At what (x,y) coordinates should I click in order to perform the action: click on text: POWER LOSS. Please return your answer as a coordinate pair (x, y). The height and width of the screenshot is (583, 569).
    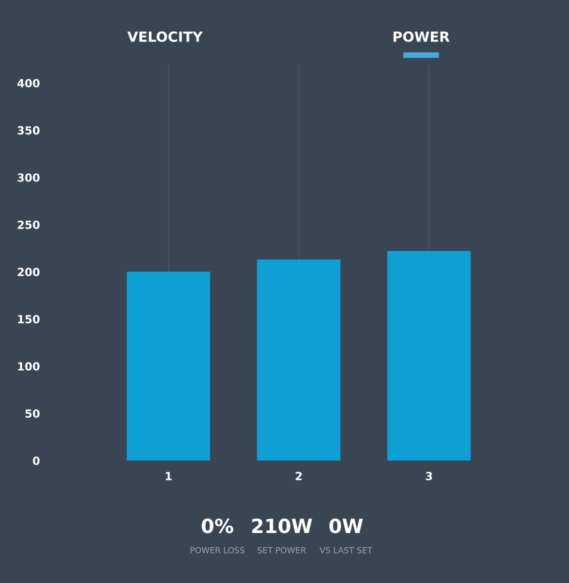
    Looking at the image, I should click on (217, 550).